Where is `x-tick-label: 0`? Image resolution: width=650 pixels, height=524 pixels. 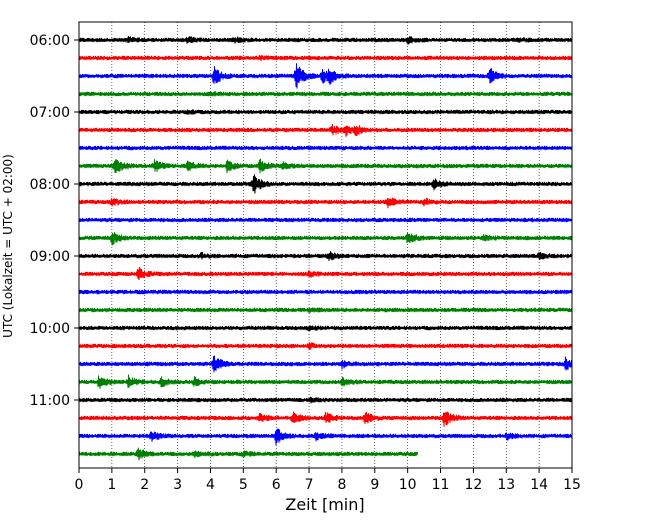 x-tick-label: 0 is located at coordinates (79, 485).